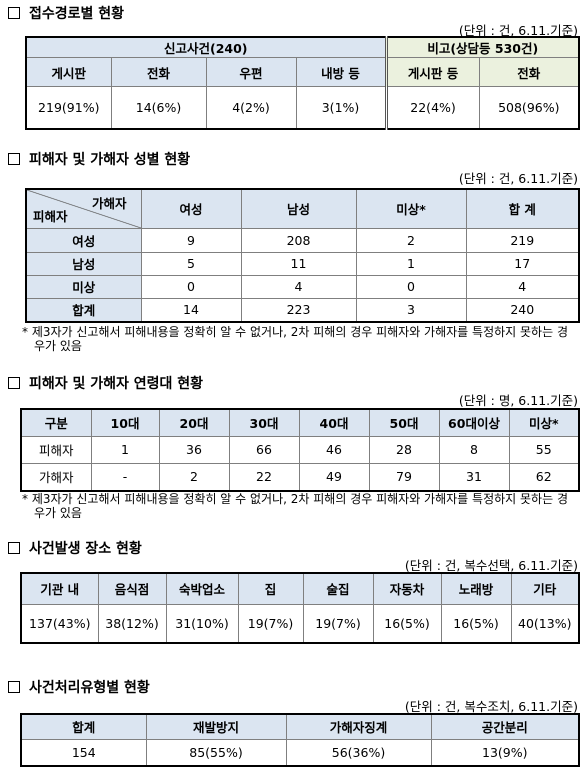 Image resolution: width=583 pixels, height=775 pixels. What do you see at coordinates (191, 263) in the screenshot?
I see `data-cell: 5` at bounding box center [191, 263].